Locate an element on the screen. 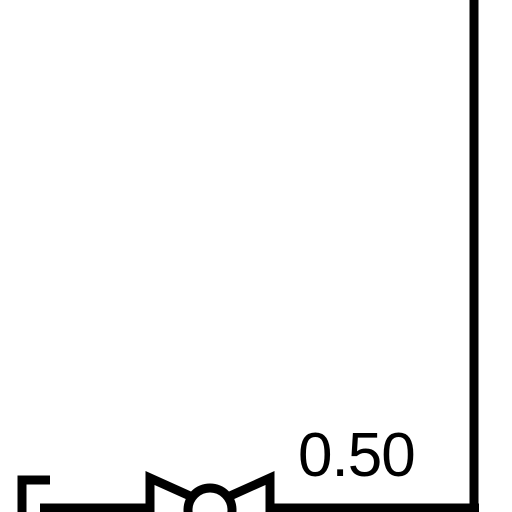 This screenshot has height=512, width=512. valve-center-circle is located at coordinates (210, 497).